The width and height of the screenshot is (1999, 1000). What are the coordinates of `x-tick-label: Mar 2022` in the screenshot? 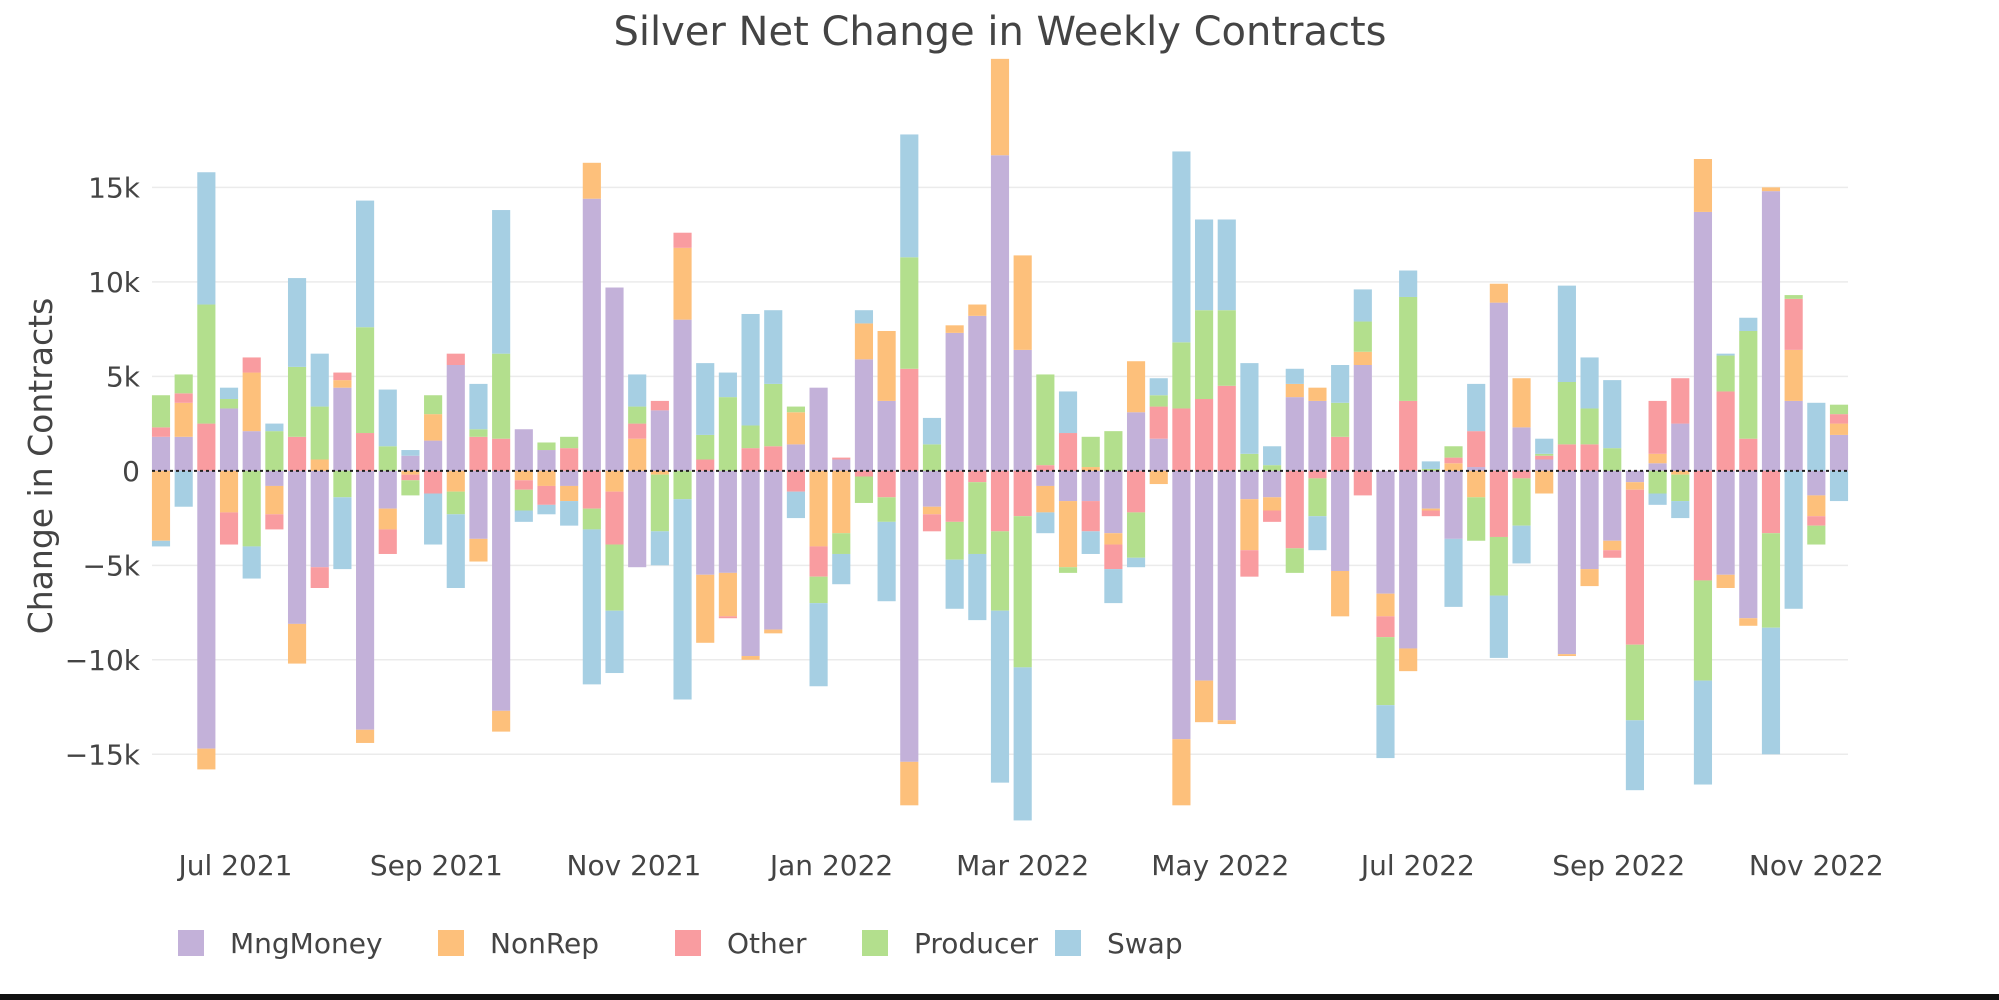 It's located at (1022, 865).